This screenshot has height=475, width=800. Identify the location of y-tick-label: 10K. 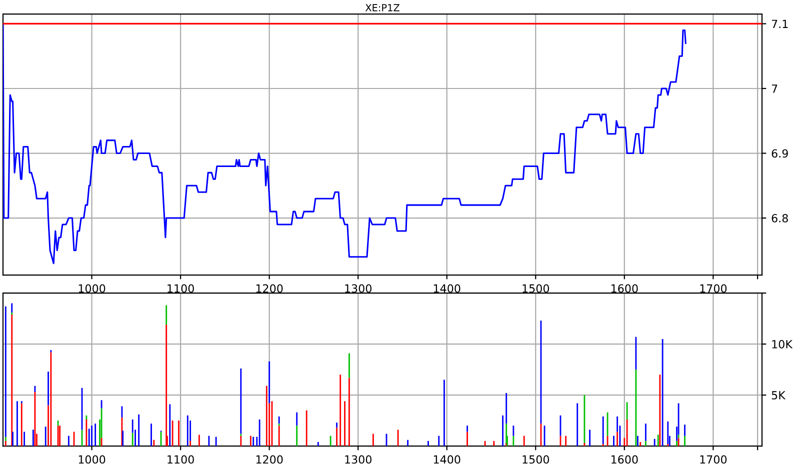
(782, 344).